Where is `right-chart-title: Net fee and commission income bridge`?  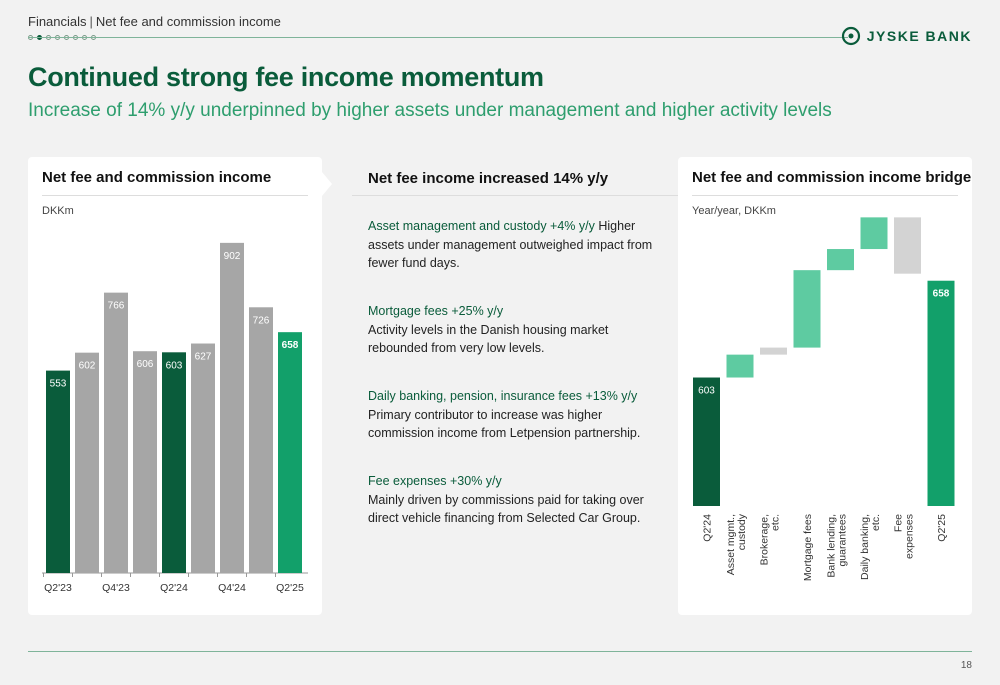
right-chart-title: Net fee and commission income bridge is located at coordinates (832, 177).